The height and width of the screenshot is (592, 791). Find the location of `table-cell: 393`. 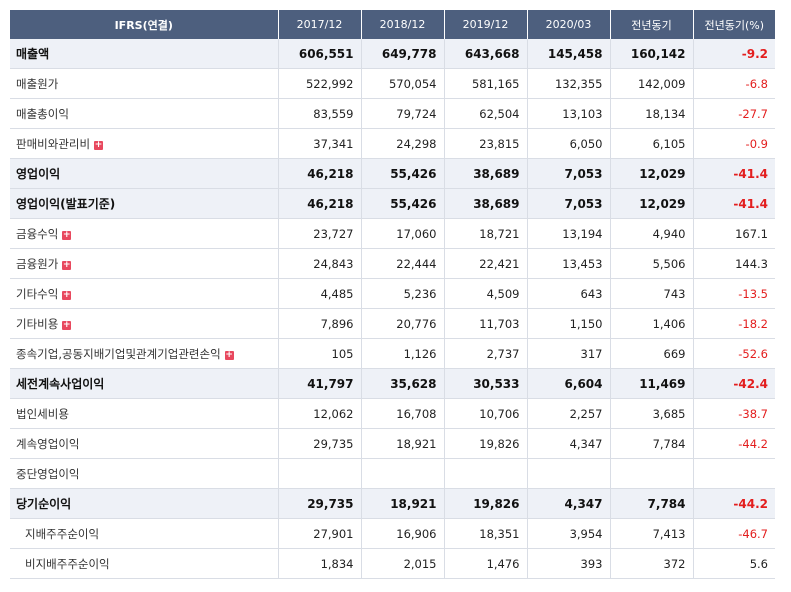

table-cell: 393 is located at coordinates (569, 563).